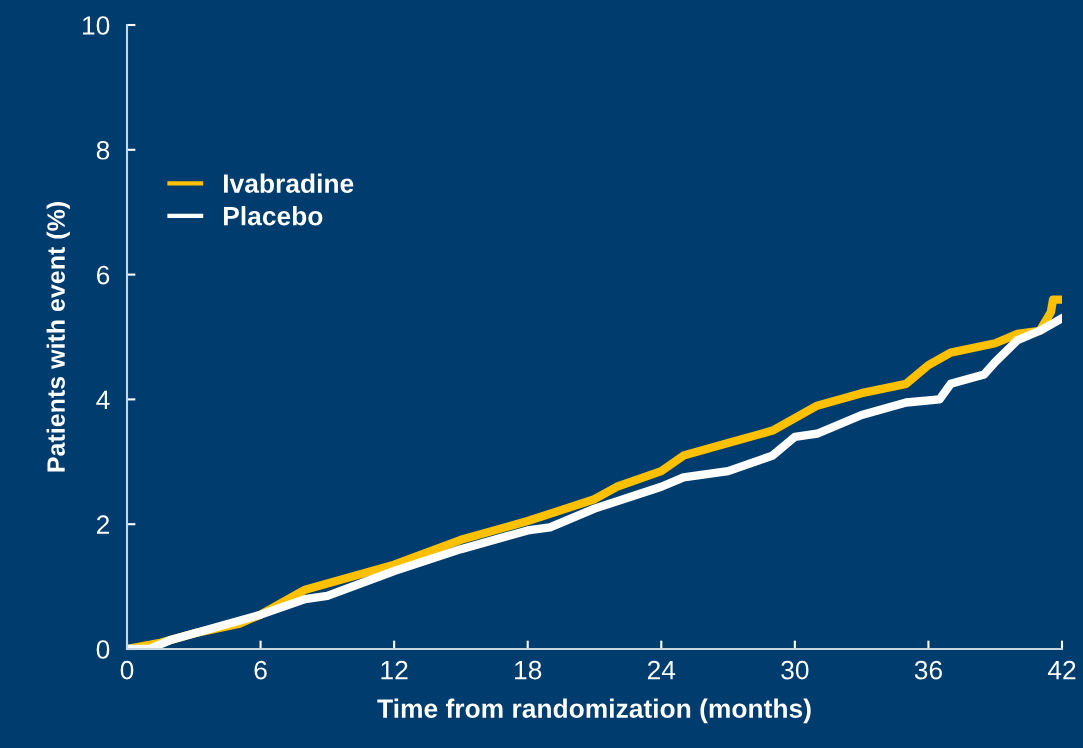 The height and width of the screenshot is (748, 1083). I want to click on y-tick-label: 4, so click(103, 399).